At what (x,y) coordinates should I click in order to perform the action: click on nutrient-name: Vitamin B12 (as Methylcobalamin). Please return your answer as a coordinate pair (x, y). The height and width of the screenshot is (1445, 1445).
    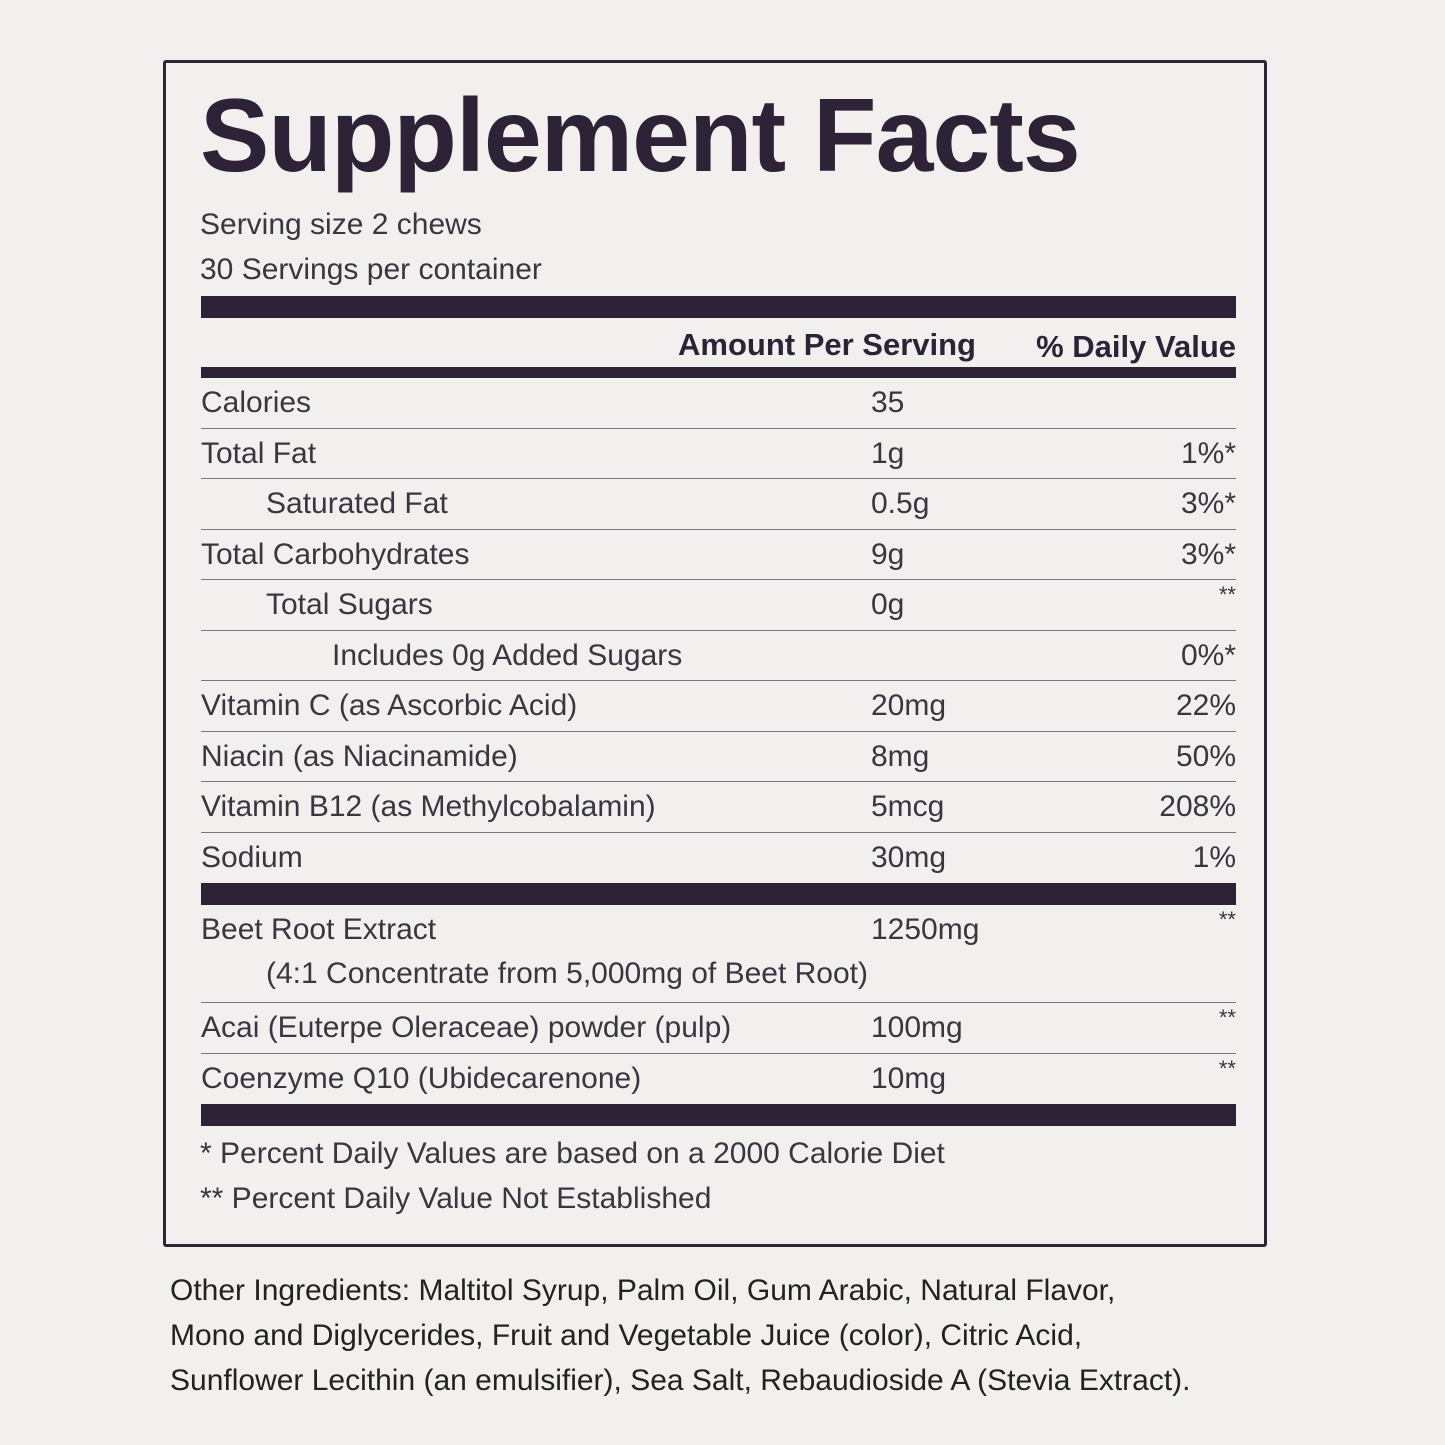
    Looking at the image, I should click on (428, 806).